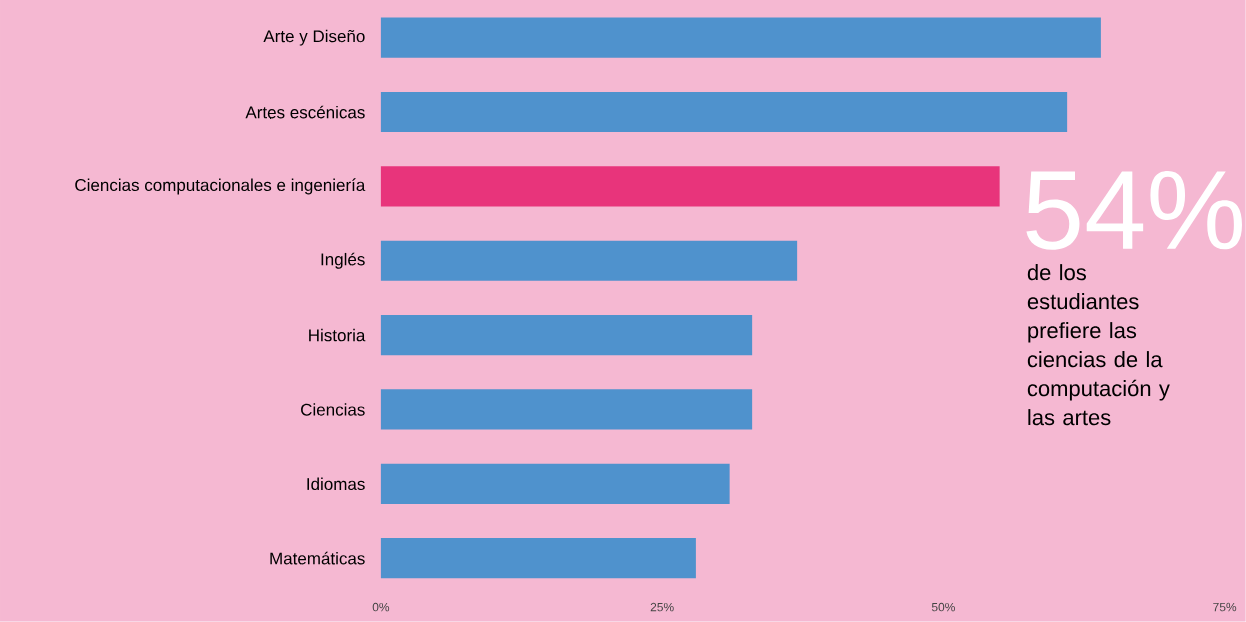  Describe the element at coordinates (943, 607) in the screenshot. I see `x-tick-label: 50%` at that location.